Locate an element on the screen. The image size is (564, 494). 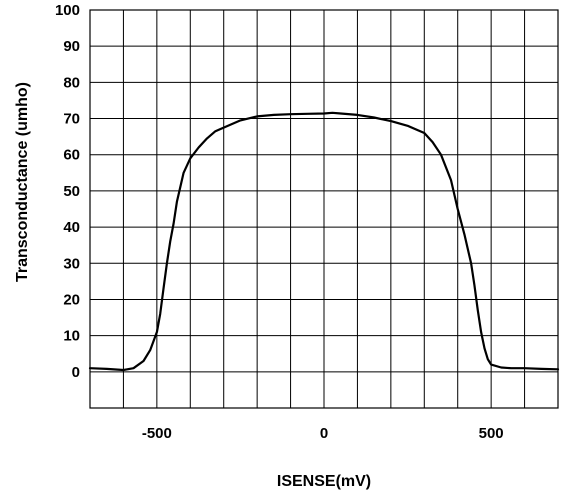
x-axis-title: ISENSE(mV) is located at coordinates (324, 481).